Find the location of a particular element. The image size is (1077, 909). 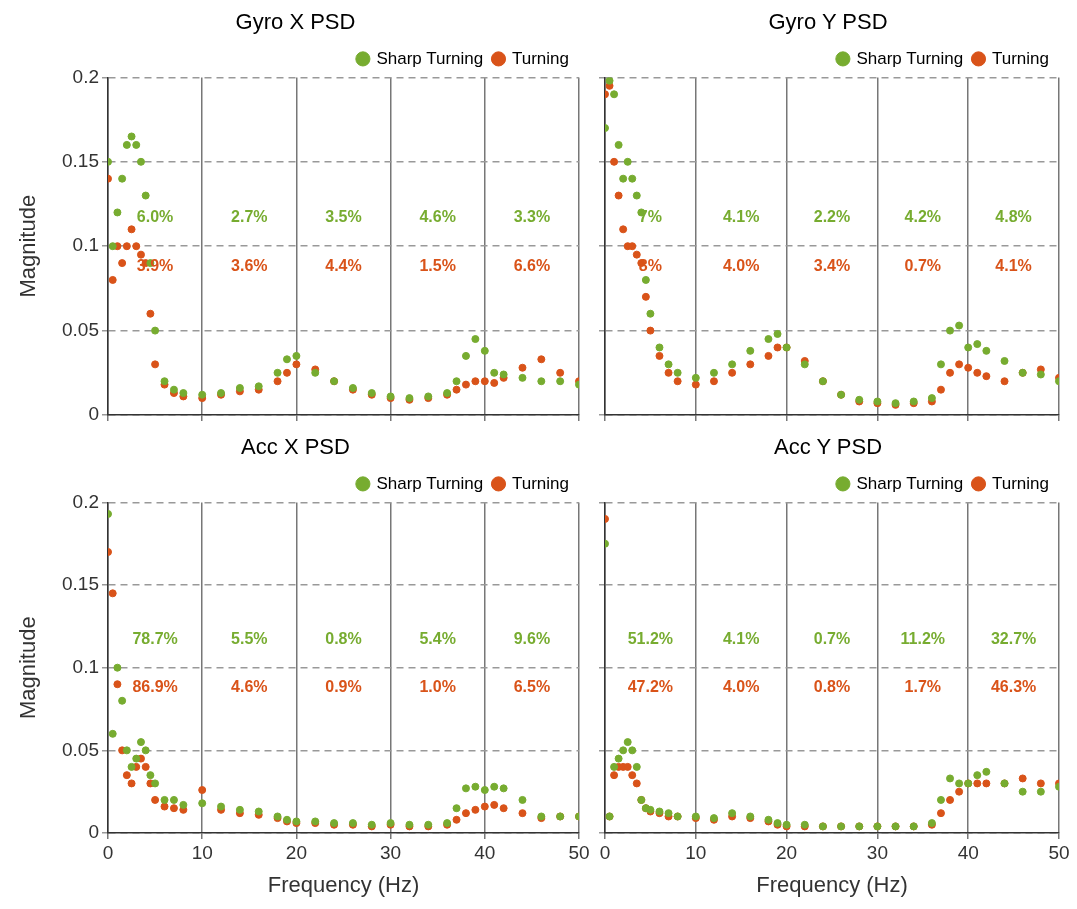

annotation: 3.6% is located at coordinates (249, 265).